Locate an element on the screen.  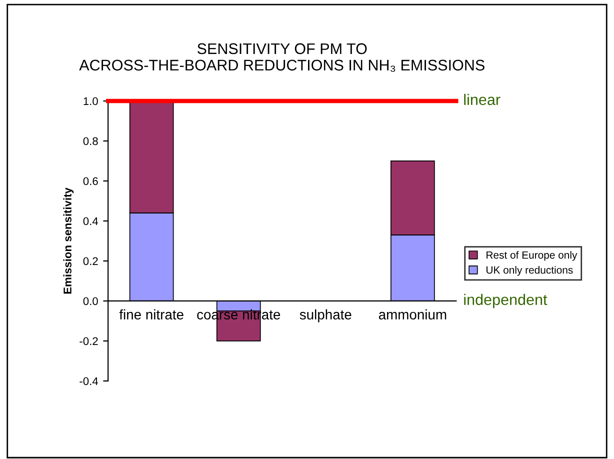
x-tick-label: fine nitrate is located at coordinates (151, 314).